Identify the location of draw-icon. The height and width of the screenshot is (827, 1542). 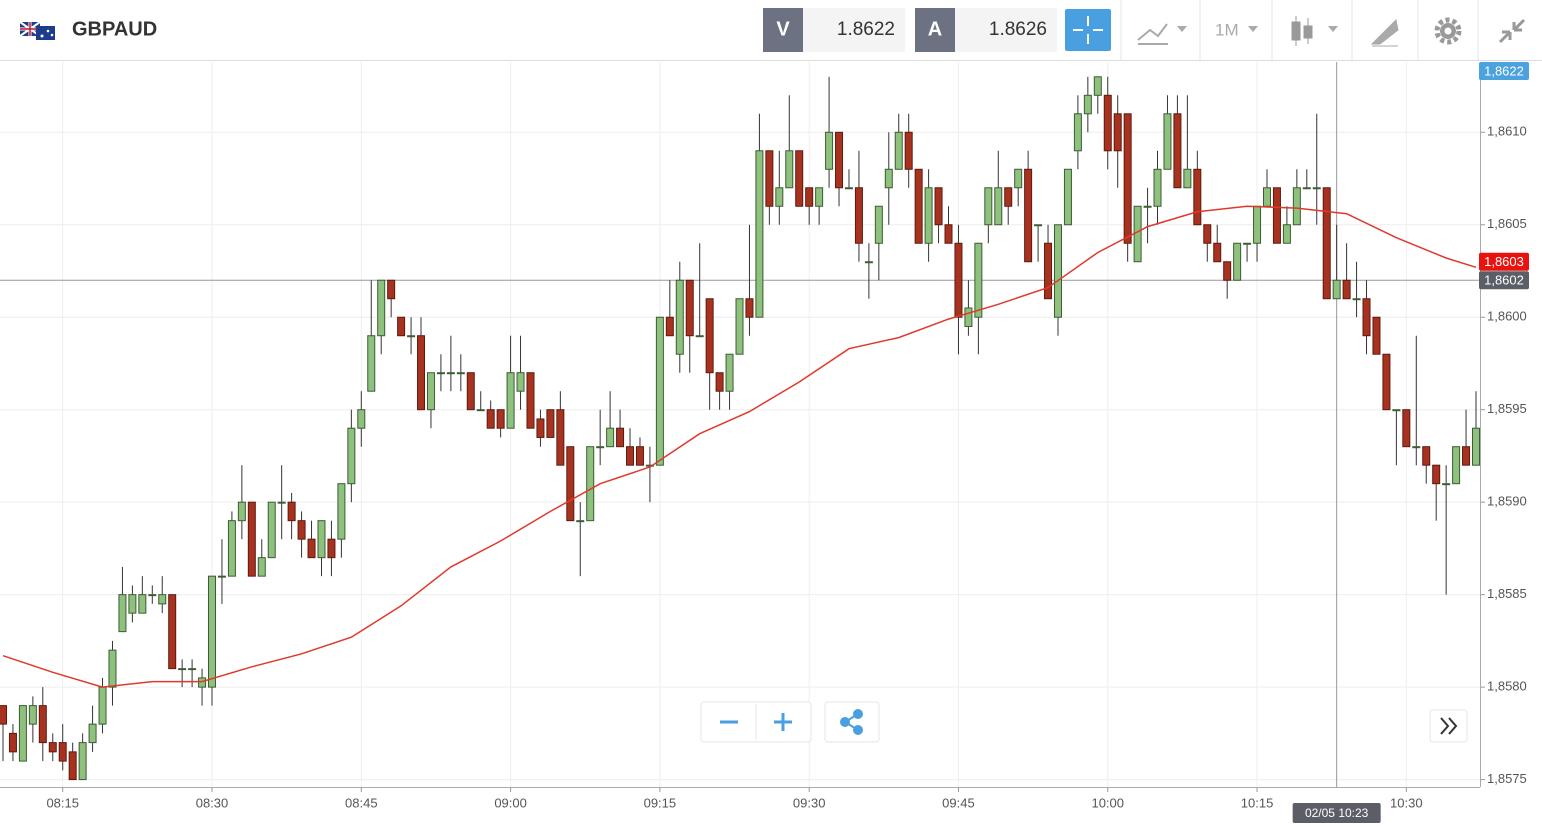
(1384, 32).